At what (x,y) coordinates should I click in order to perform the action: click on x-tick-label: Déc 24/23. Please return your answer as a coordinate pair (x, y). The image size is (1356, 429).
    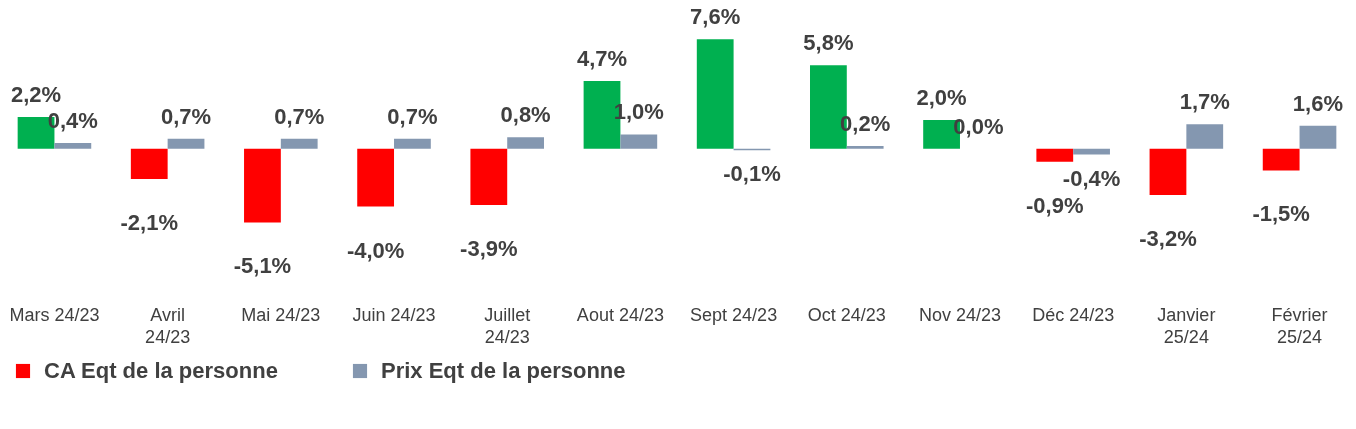
    Looking at the image, I should click on (1073, 314).